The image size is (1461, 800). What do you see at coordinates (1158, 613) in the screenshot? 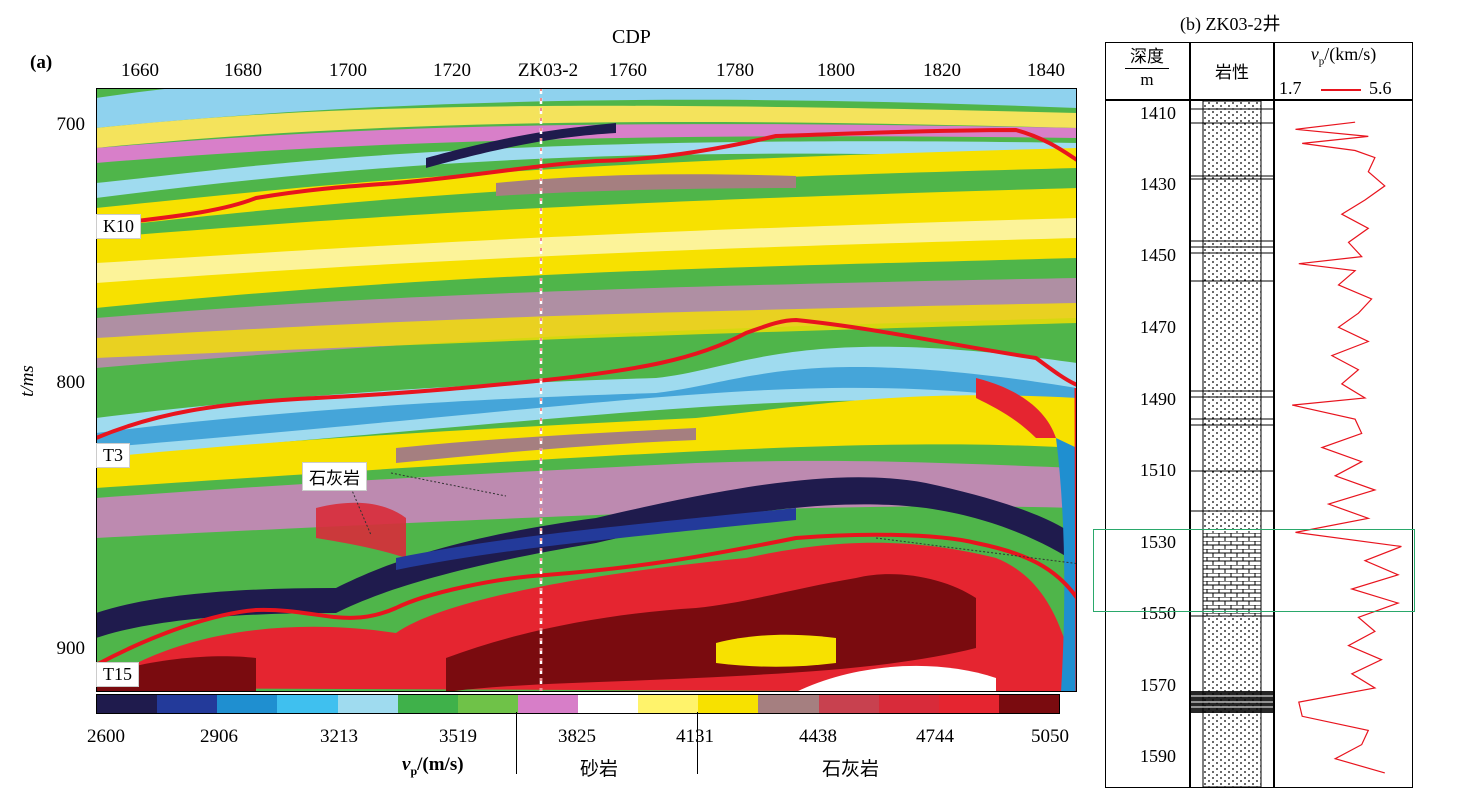
I see `depth-tick: 1550` at bounding box center [1158, 613].